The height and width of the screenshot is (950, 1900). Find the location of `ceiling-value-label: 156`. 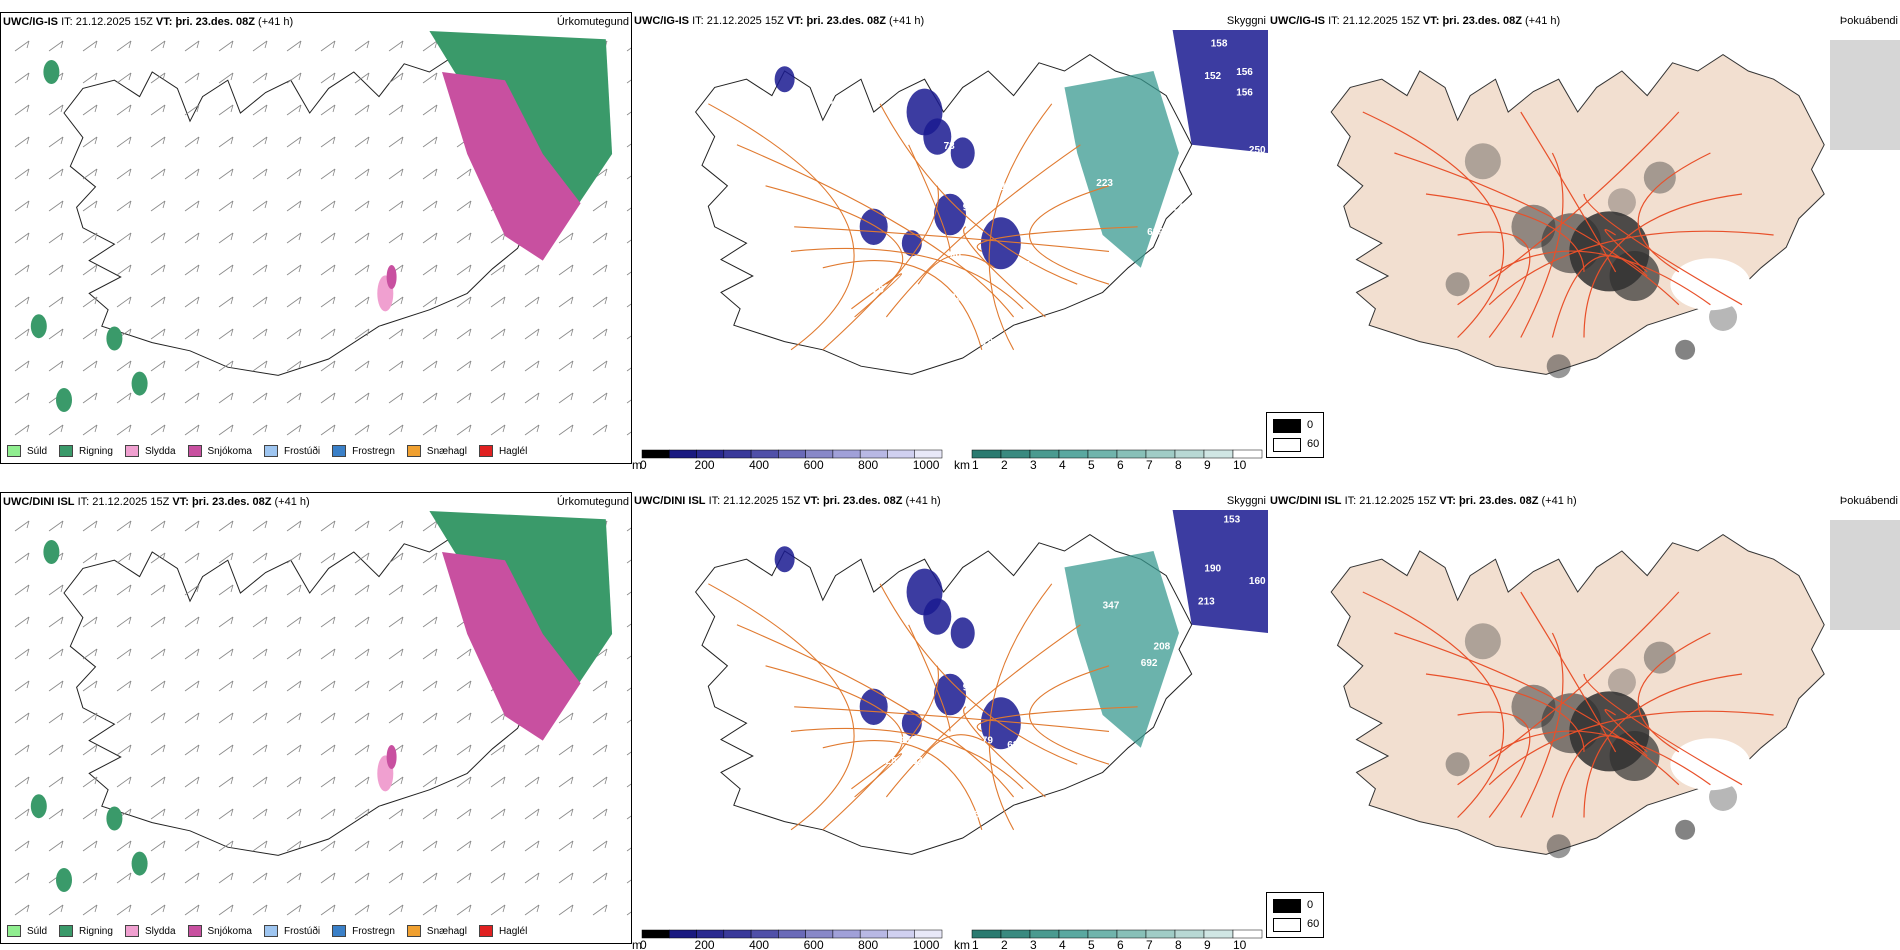

ceiling-value-label: 156 is located at coordinates (1244, 93).